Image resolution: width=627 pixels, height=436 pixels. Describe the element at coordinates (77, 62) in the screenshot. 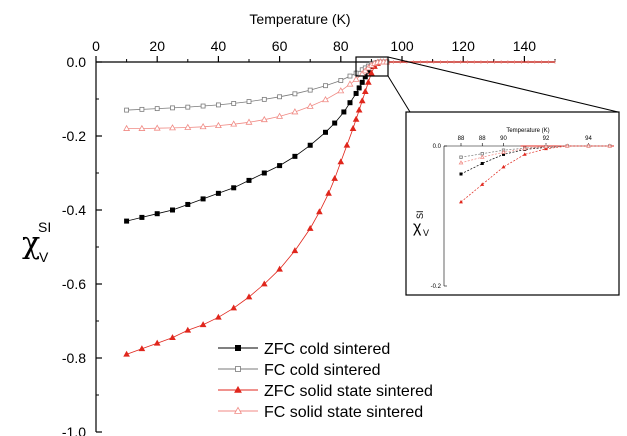

I see `y-tick-label: 0.0` at that location.